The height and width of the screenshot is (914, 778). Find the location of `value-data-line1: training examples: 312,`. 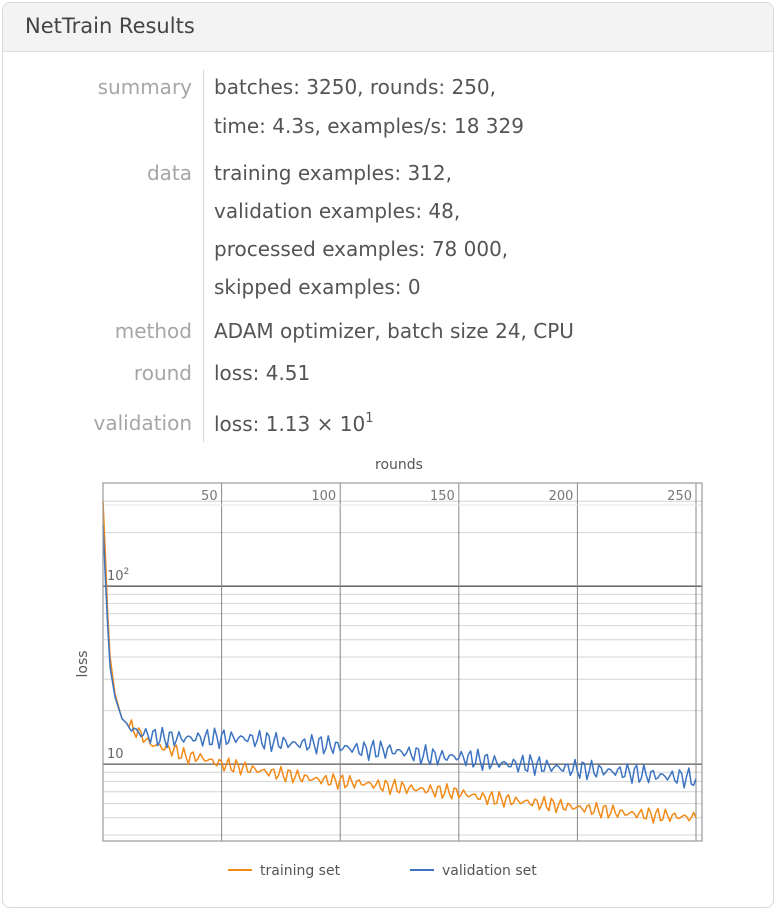

value-data-line1: training examples: 312, is located at coordinates (333, 173).